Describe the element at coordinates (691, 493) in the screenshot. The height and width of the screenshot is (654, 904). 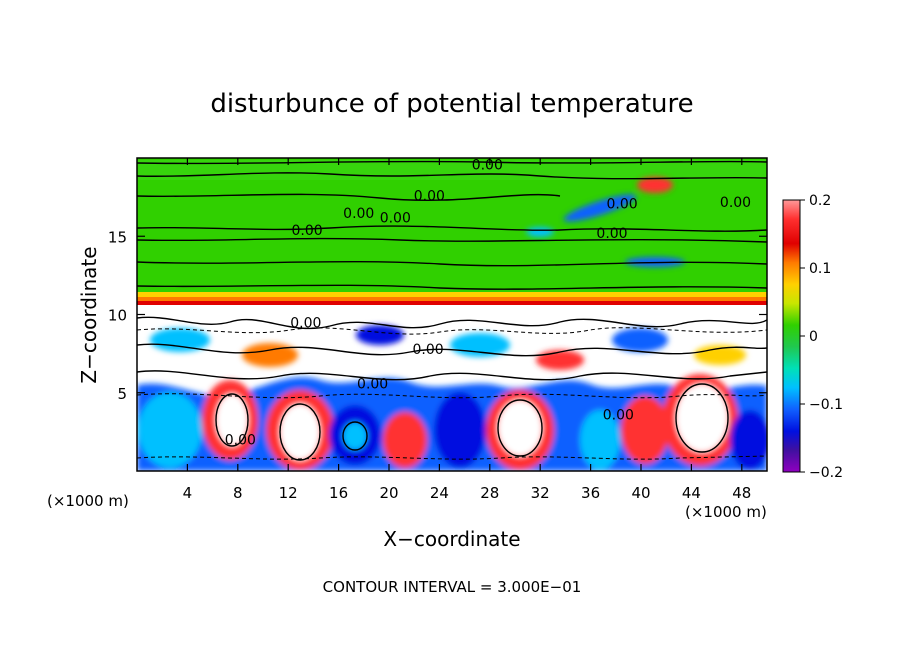
I see `x-tick-label: 44` at that location.